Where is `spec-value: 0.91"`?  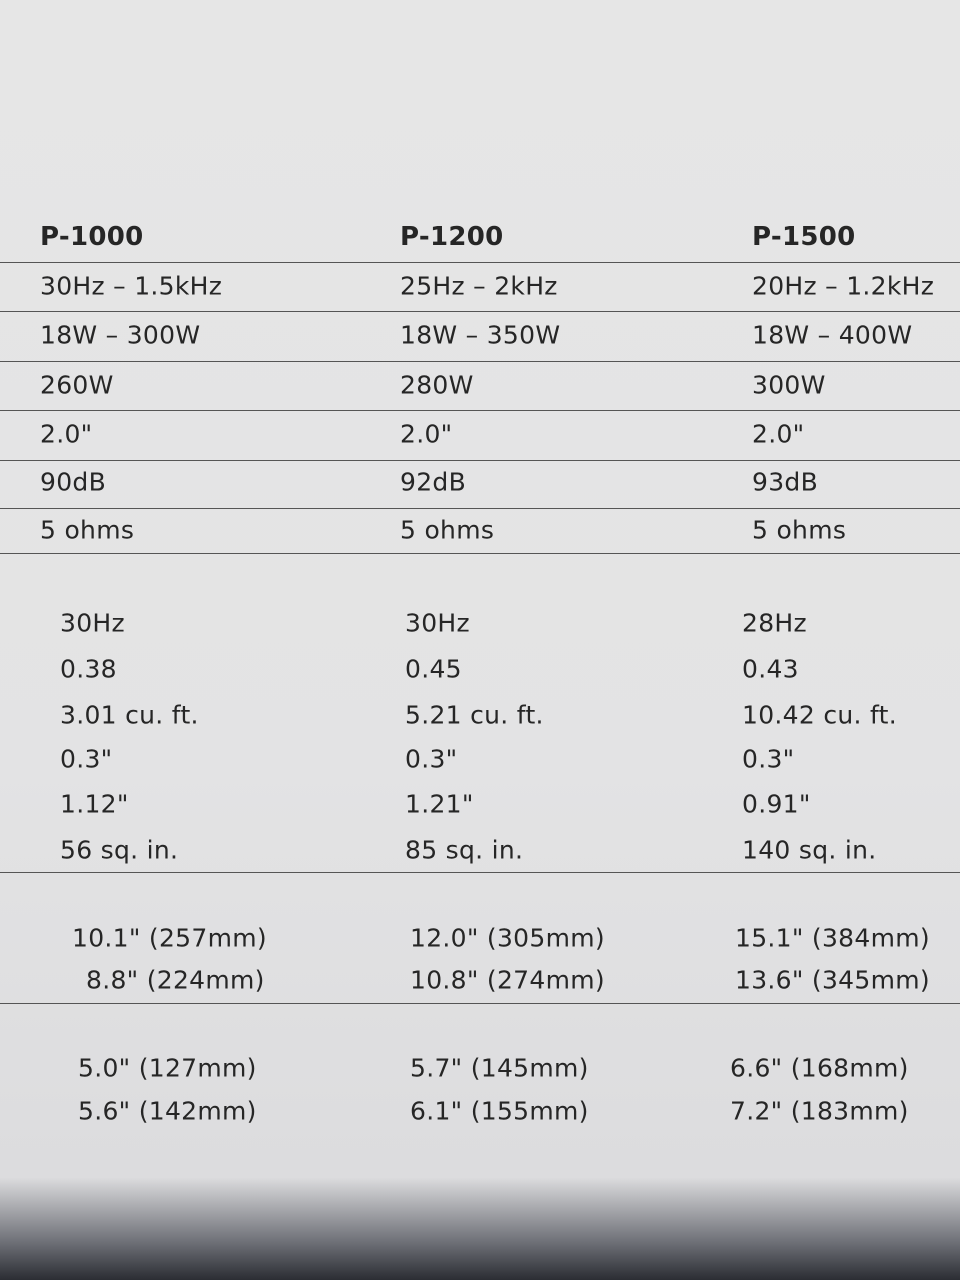 spec-value: 0.91" is located at coordinates (776, 804).